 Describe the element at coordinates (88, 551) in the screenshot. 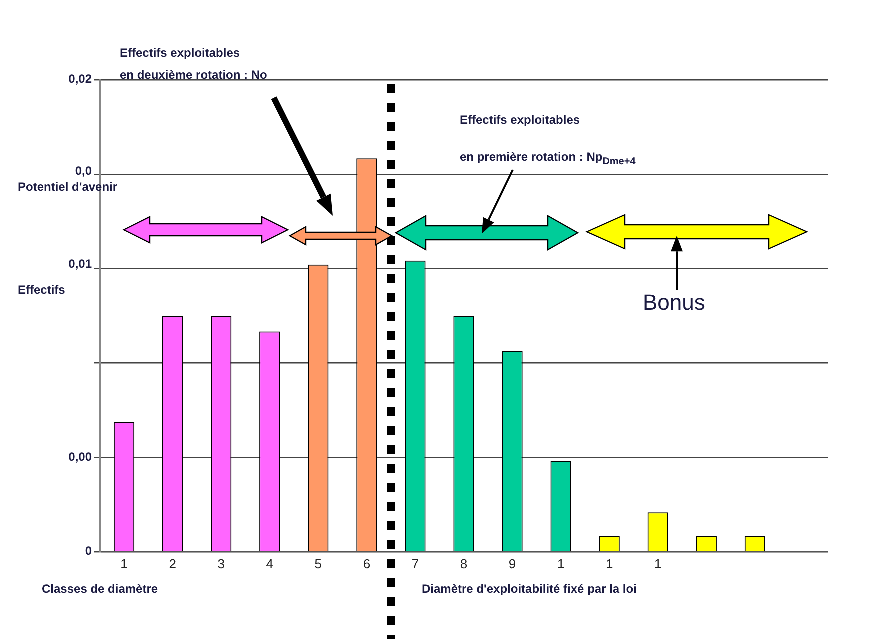

I see `text: 0` at that location.